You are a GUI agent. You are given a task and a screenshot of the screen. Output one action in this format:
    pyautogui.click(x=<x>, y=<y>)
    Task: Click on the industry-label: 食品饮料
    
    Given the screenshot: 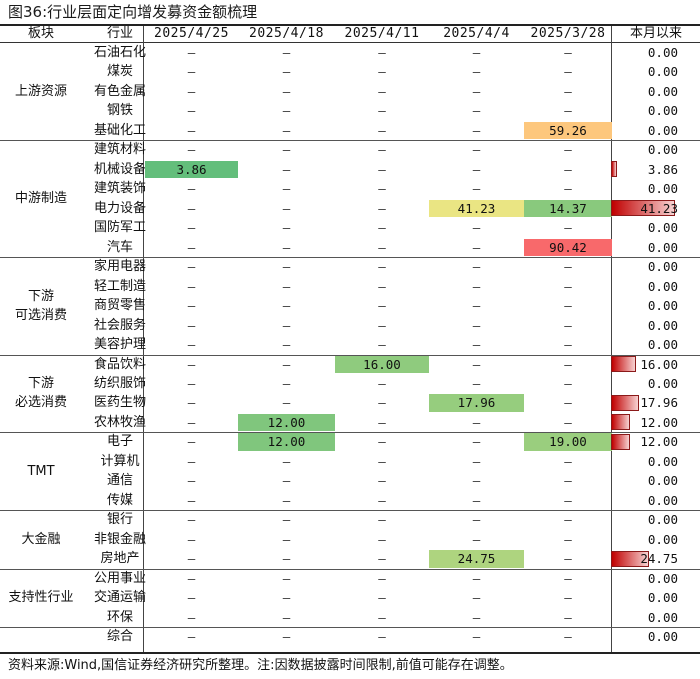 What is the action you would take?
    pyautogui.click(x=119, y=364)
    